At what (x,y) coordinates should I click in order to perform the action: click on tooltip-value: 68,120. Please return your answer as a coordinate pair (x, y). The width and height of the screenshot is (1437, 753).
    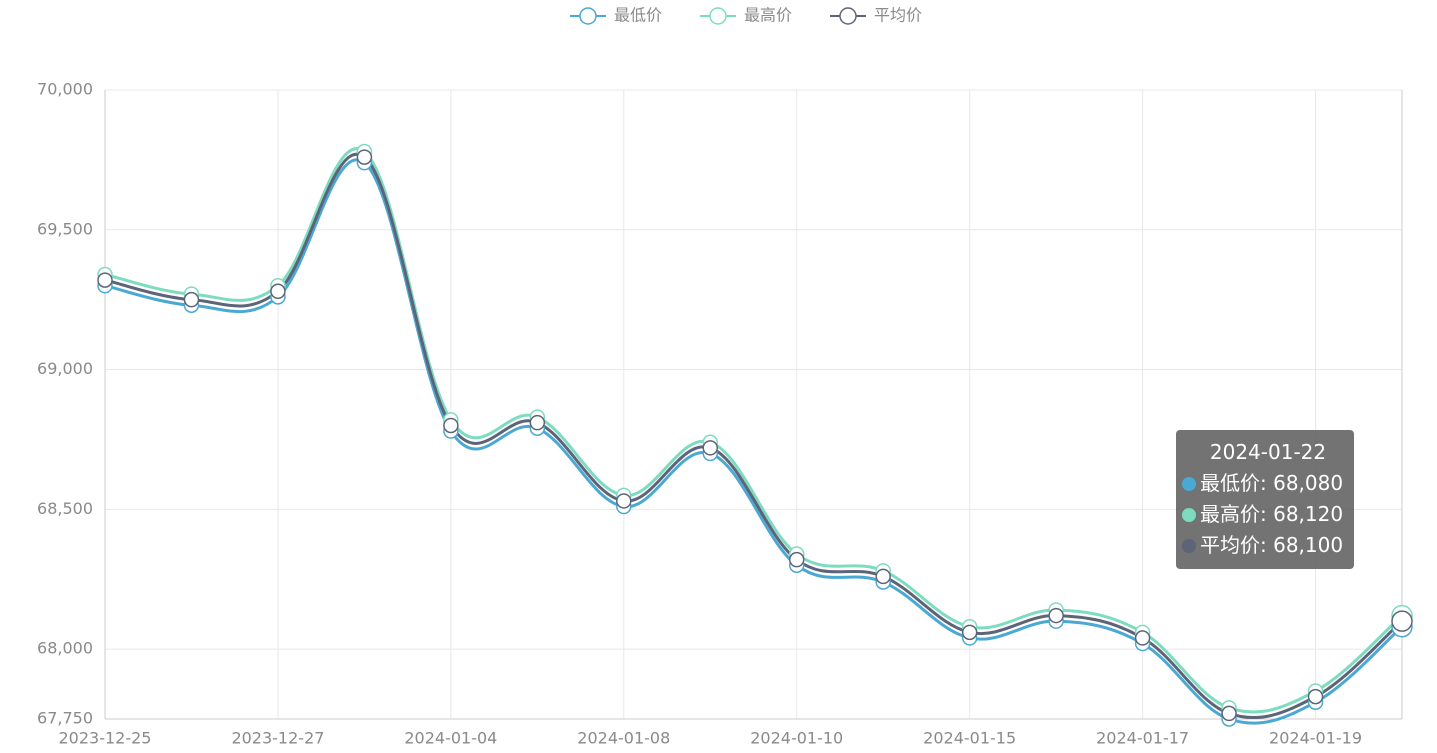
    Looking at the image, I should click on (1308, 514).